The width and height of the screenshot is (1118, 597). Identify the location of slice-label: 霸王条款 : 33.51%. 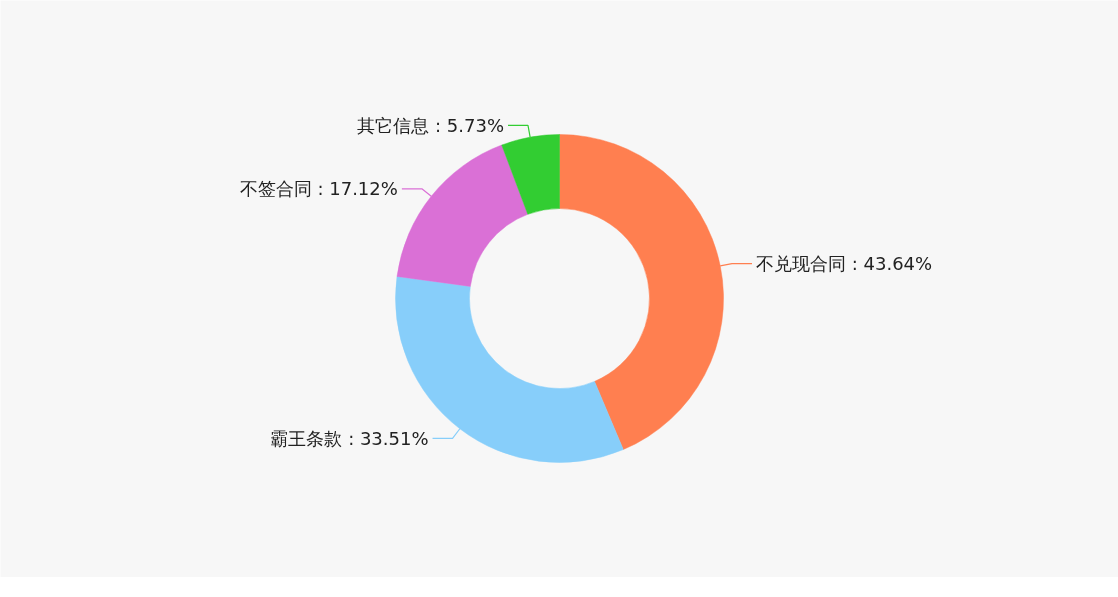
(349, 438).